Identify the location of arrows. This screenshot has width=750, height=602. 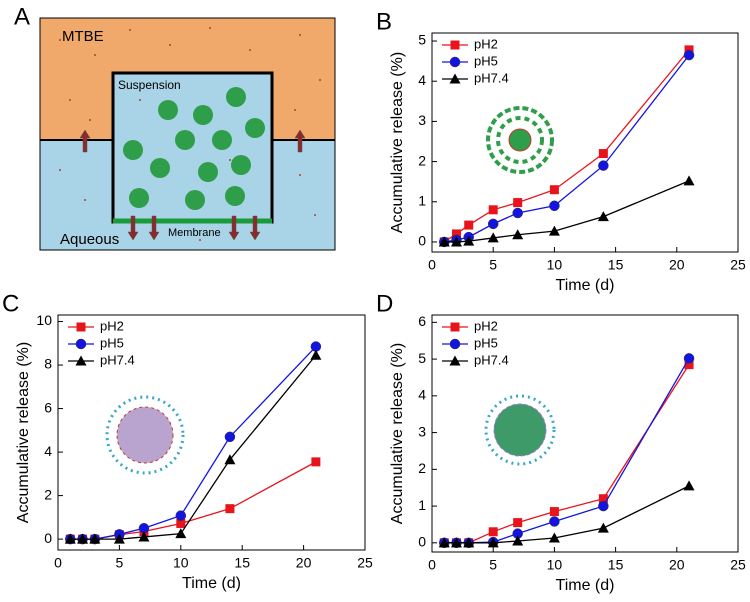
(192, 185).